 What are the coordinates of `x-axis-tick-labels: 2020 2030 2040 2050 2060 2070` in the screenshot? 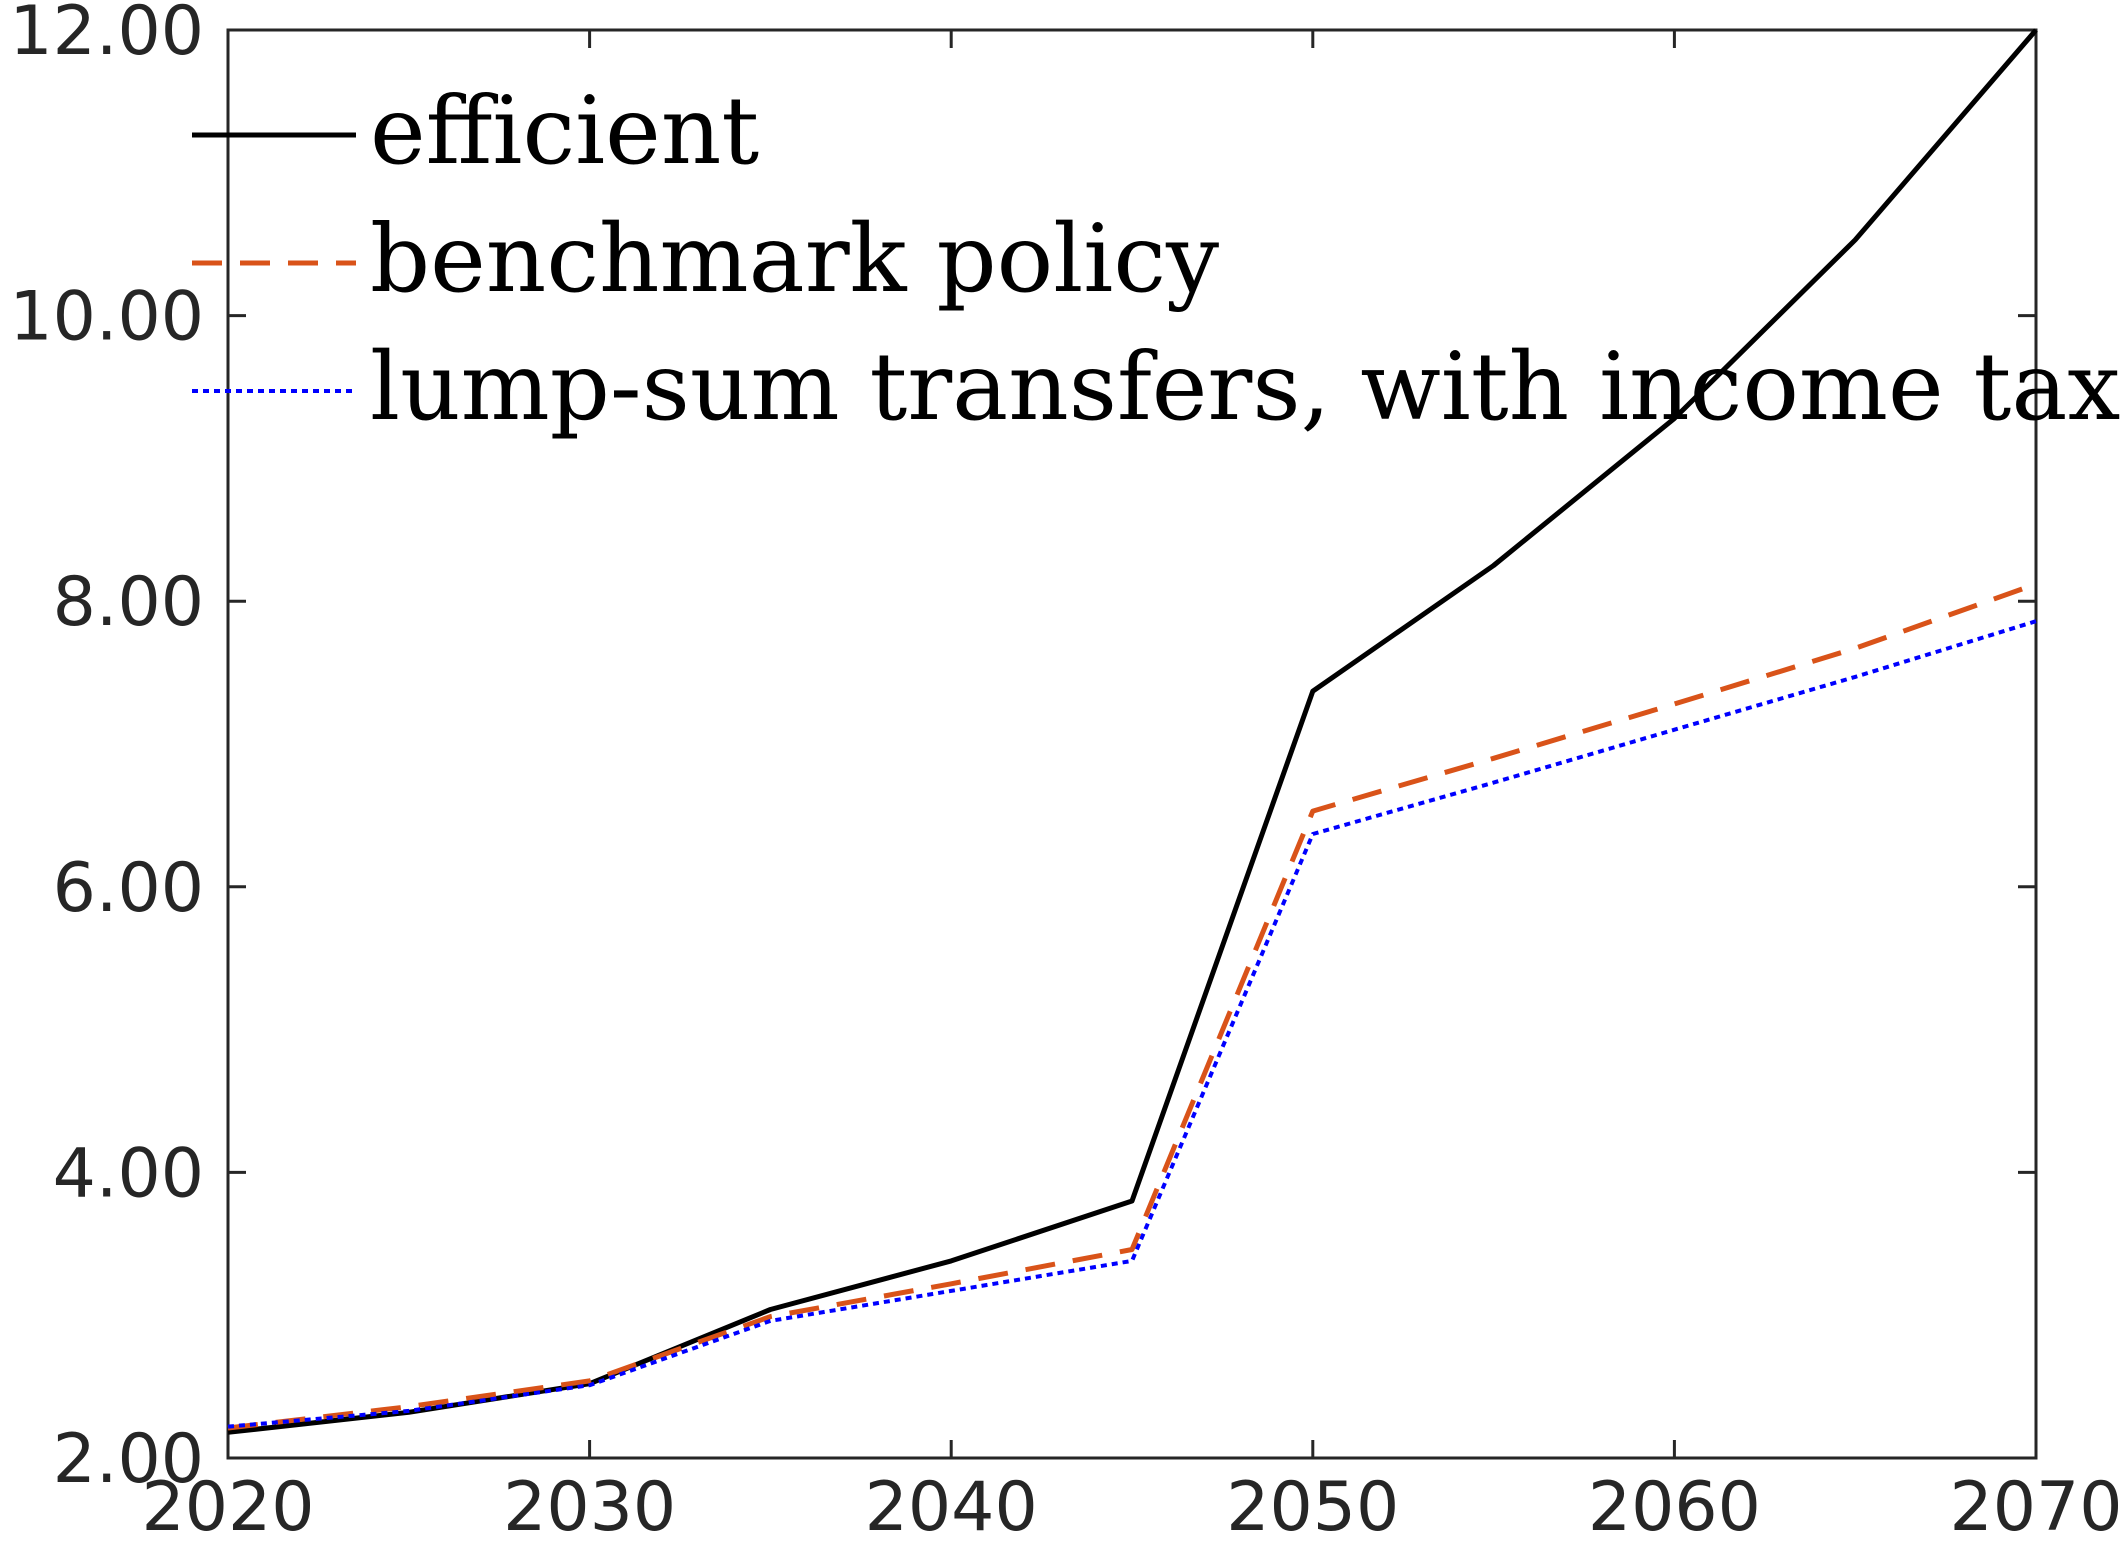 It's located at (1131, 1507).